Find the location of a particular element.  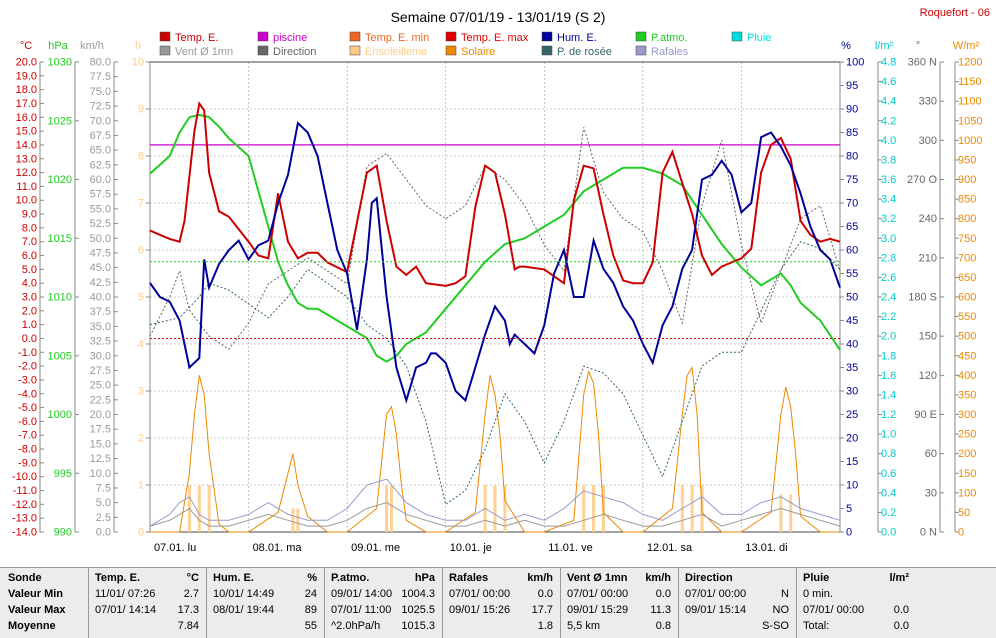

dir-min: N is located at coordinates (785, 594).